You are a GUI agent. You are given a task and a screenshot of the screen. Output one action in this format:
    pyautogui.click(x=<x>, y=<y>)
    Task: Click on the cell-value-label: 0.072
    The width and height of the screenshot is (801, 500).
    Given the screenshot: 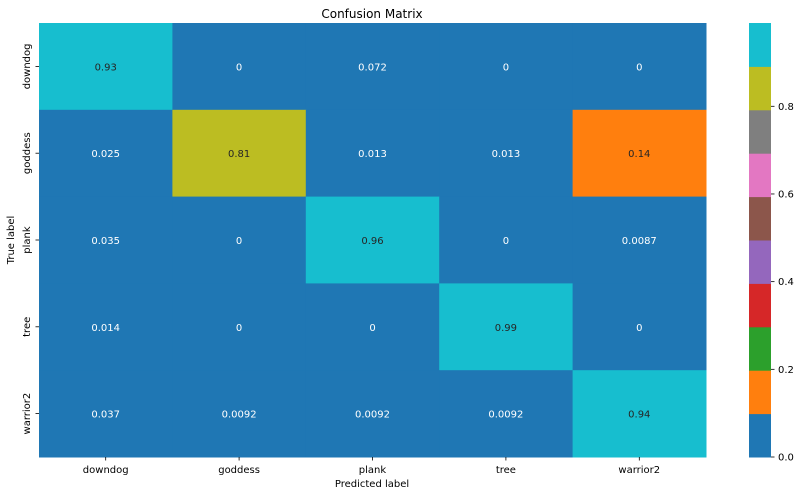 What is the action you would take?
    pyautogui.click(x=372, y=67)
    